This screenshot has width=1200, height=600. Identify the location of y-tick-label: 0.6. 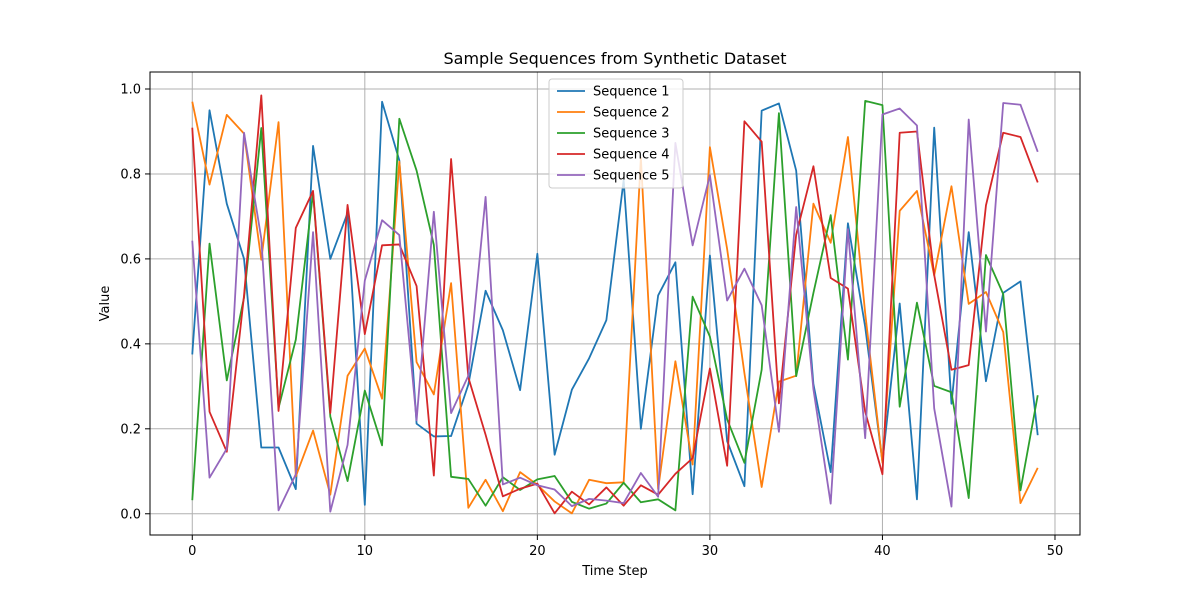
(130, 259).